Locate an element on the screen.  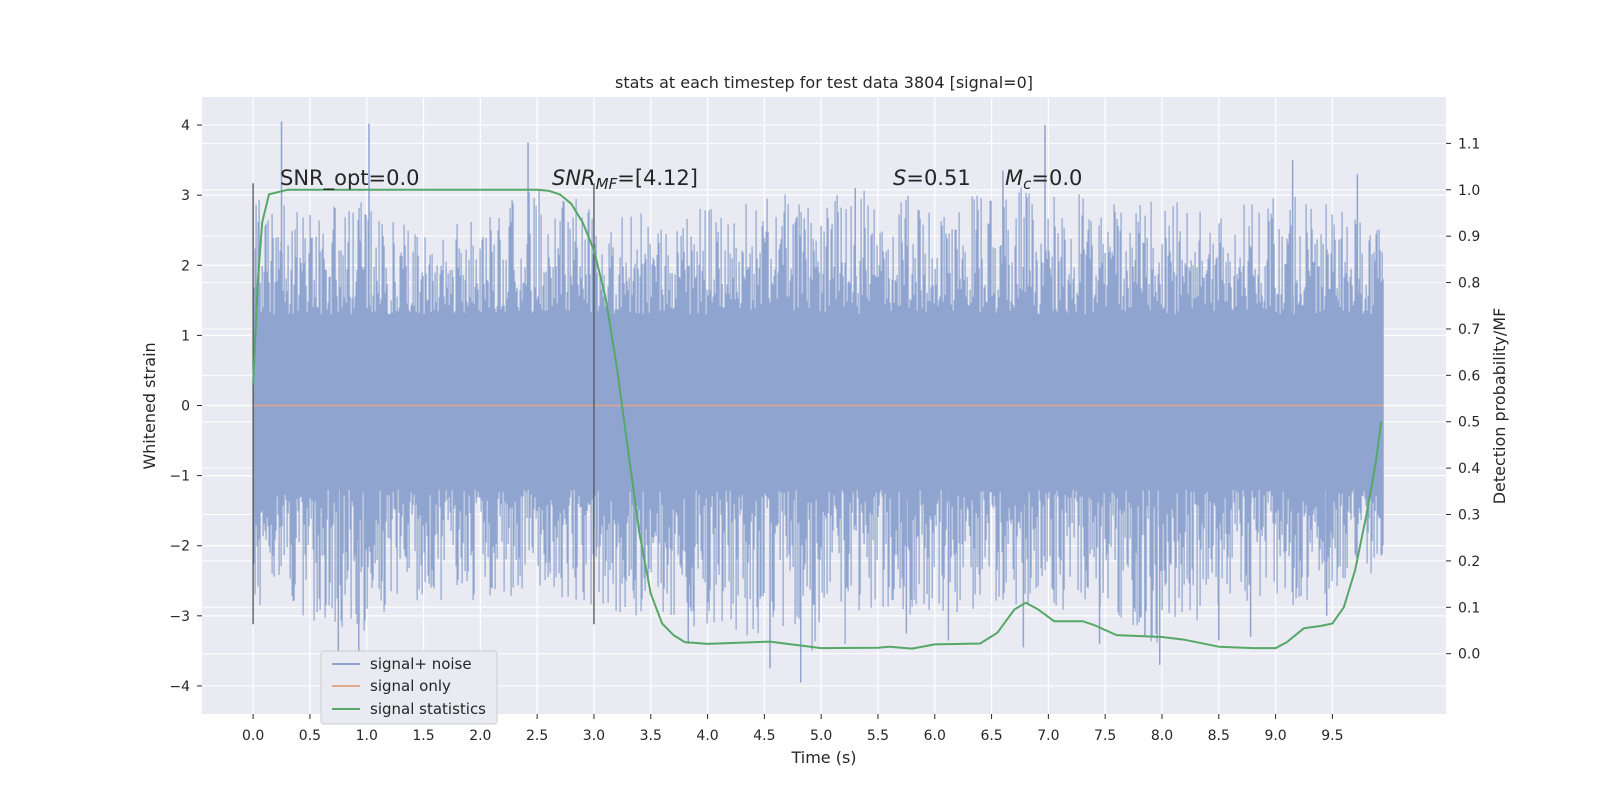
annotation-snr-mf-subscript: MF is located at coordinates (607, 184).